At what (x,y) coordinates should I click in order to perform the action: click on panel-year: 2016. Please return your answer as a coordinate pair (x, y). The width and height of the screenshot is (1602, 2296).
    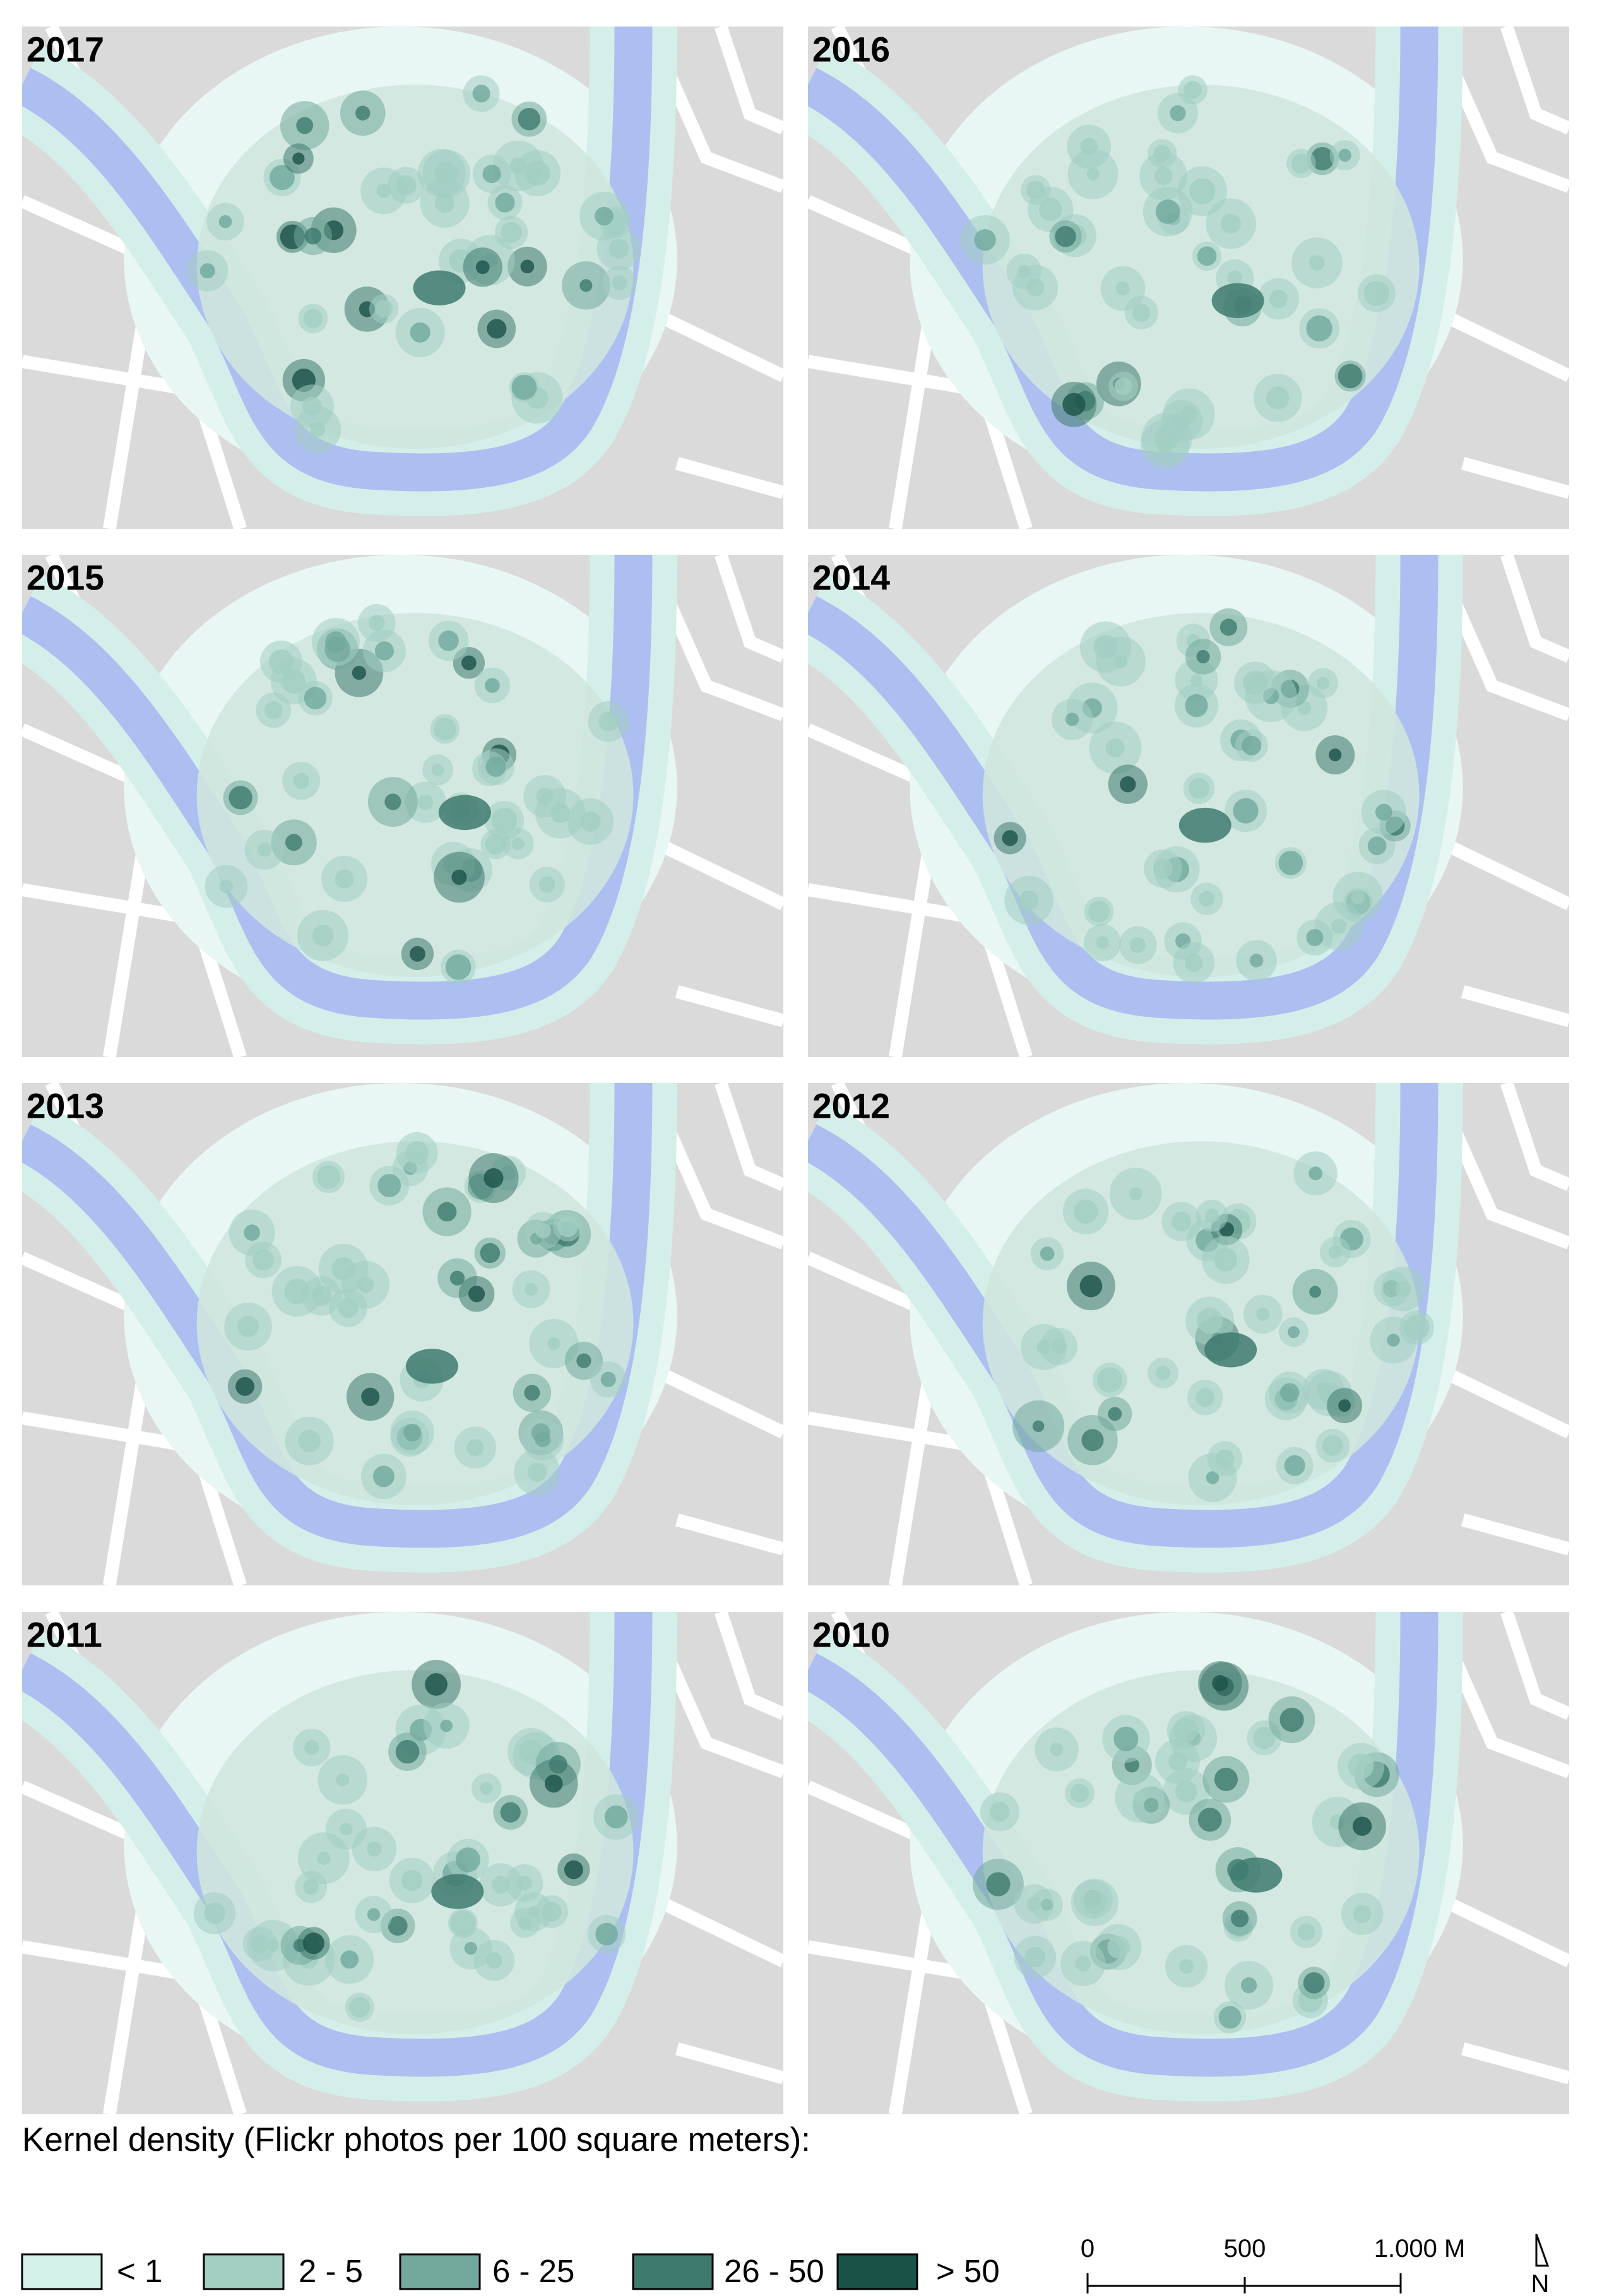
    Looking at the image, I should click on (851, 50).